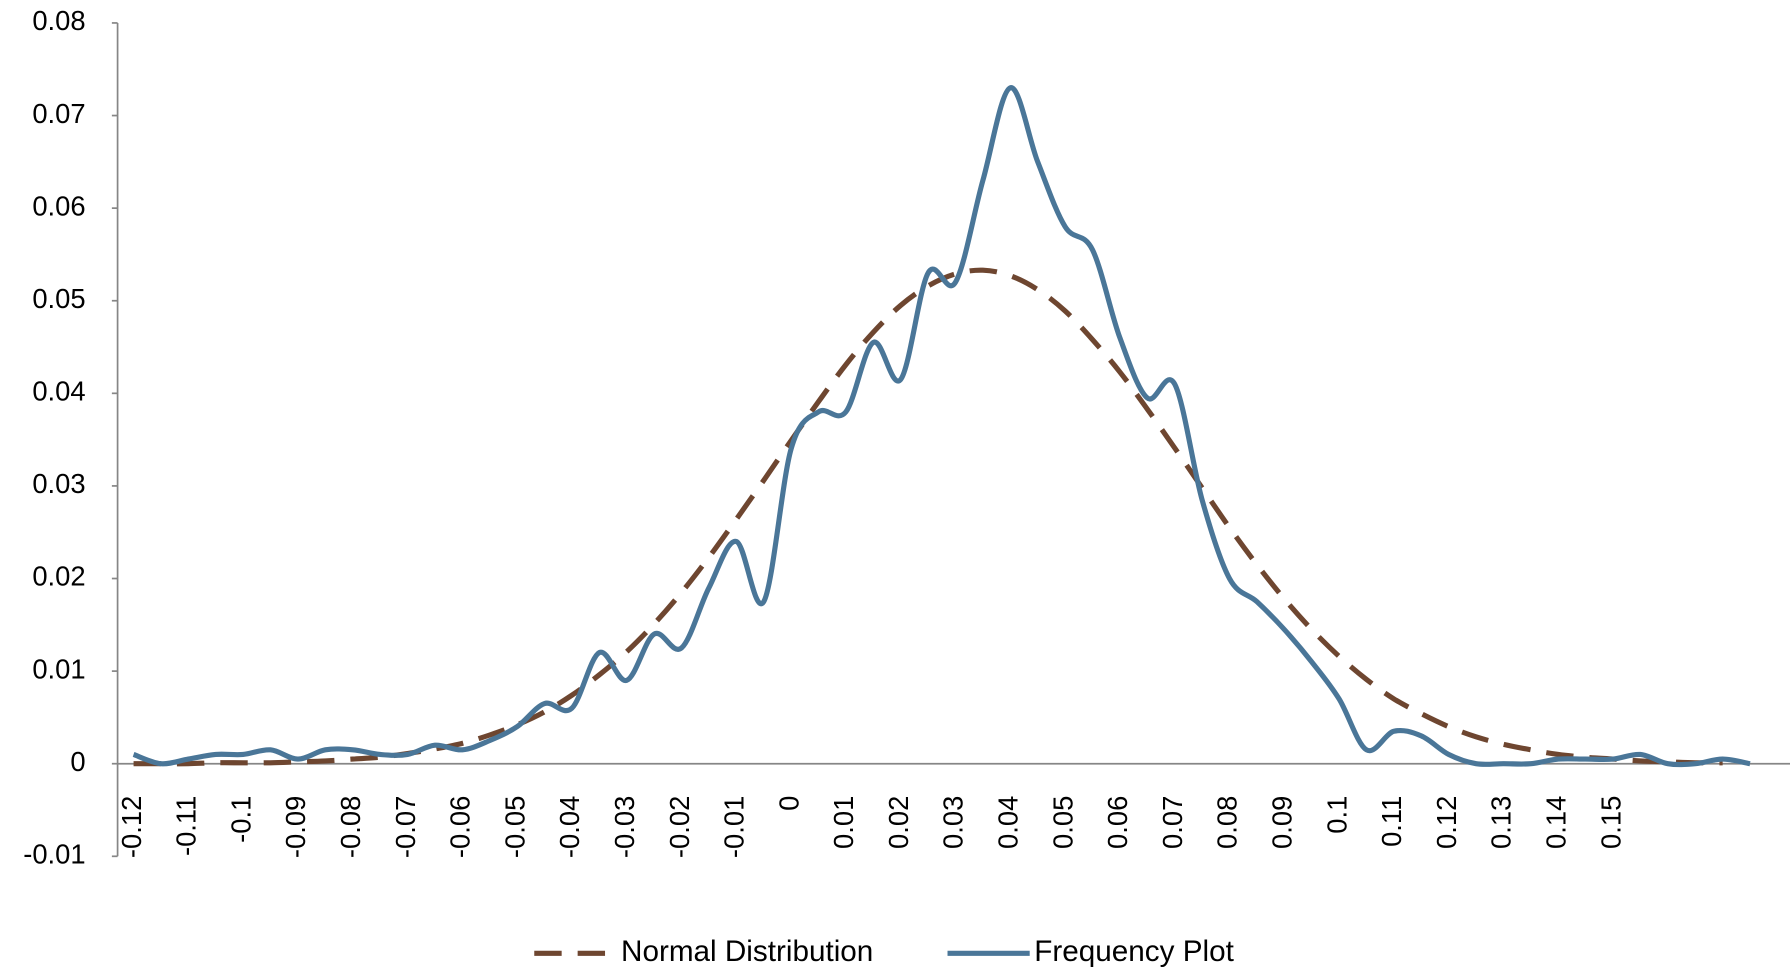  What do you see at coordinates (1610, 822) in the screenshot?
I see `x-tick-label: 0.15` at bounding box center [1610, 822].